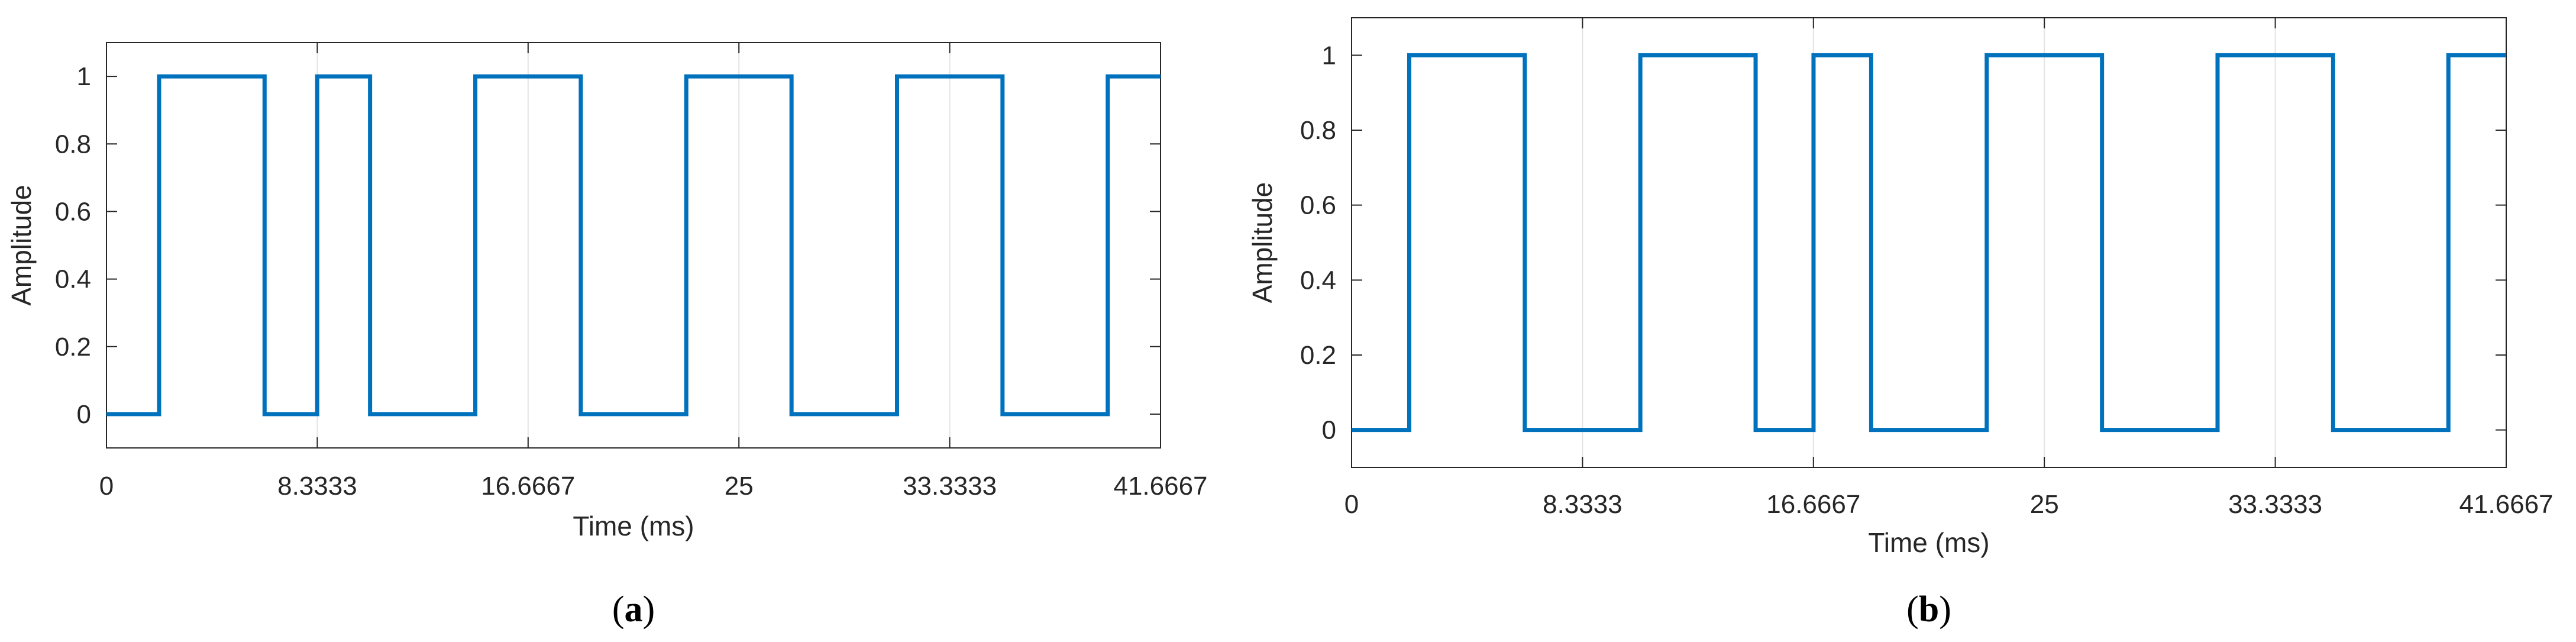  Describe the element at coordinates (633, 610) in the screenshot. I see `panel-label: (a)` at that location.